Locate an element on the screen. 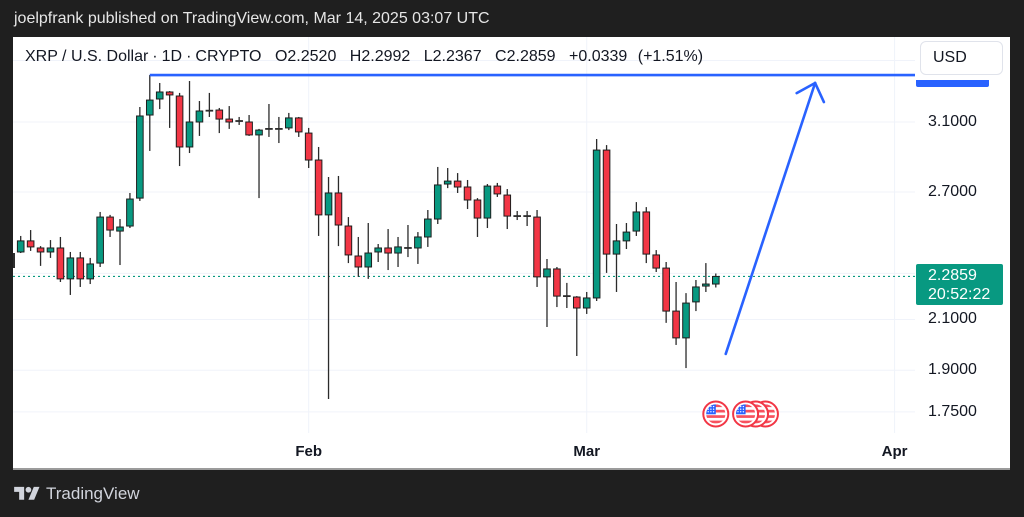 This screenshot has height=517, width=1024. symbol-name: XRP / U.S. Dollar is located at coordinates (87, 56).